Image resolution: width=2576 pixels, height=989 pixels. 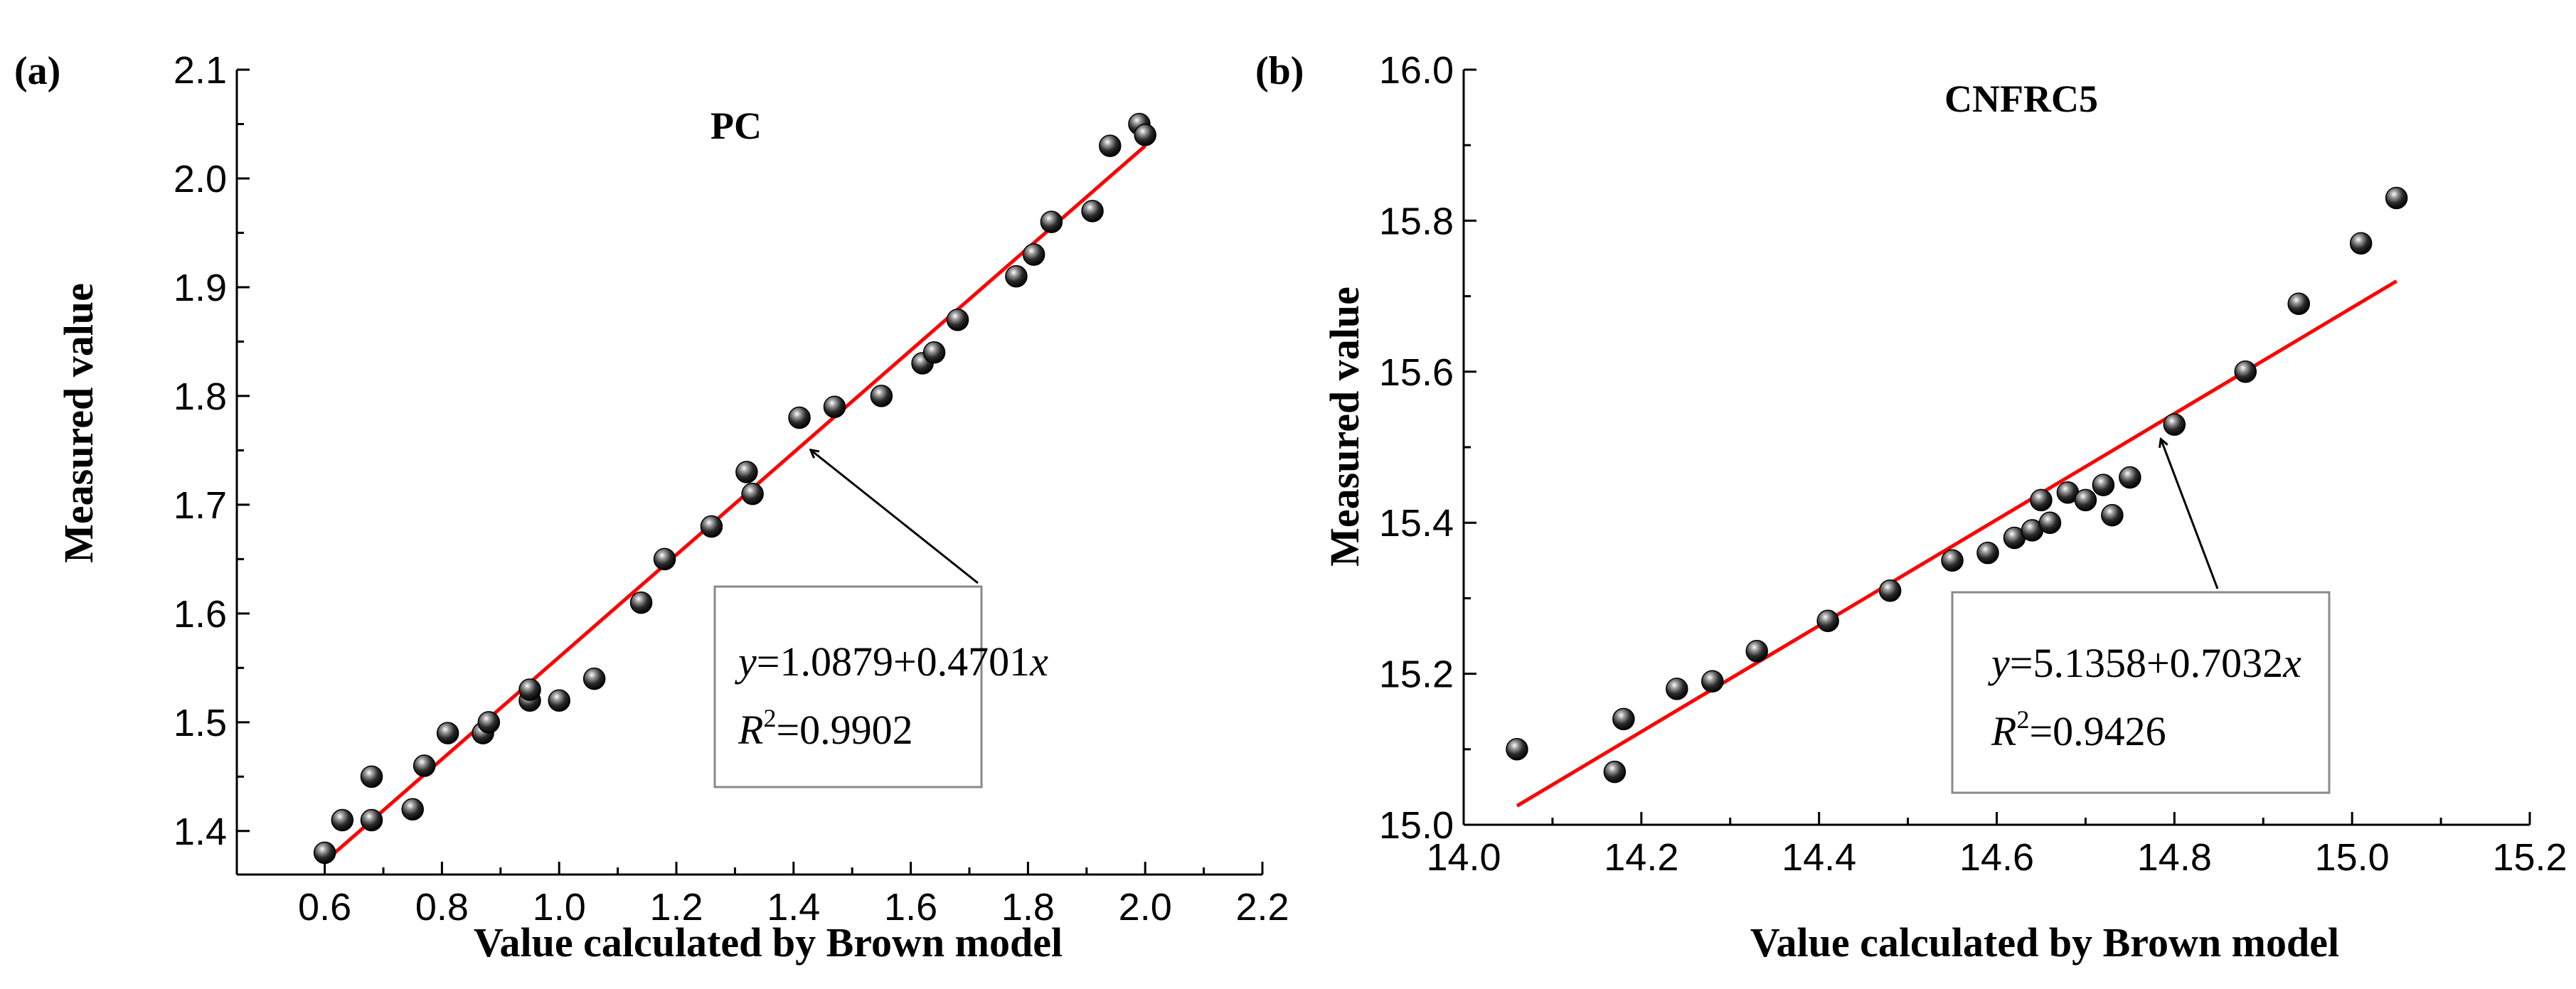 What do you see at coordinates (200, 396) in the screenshot?
I see `y-tick-label: 1.8` at bounding box center [200, 396].